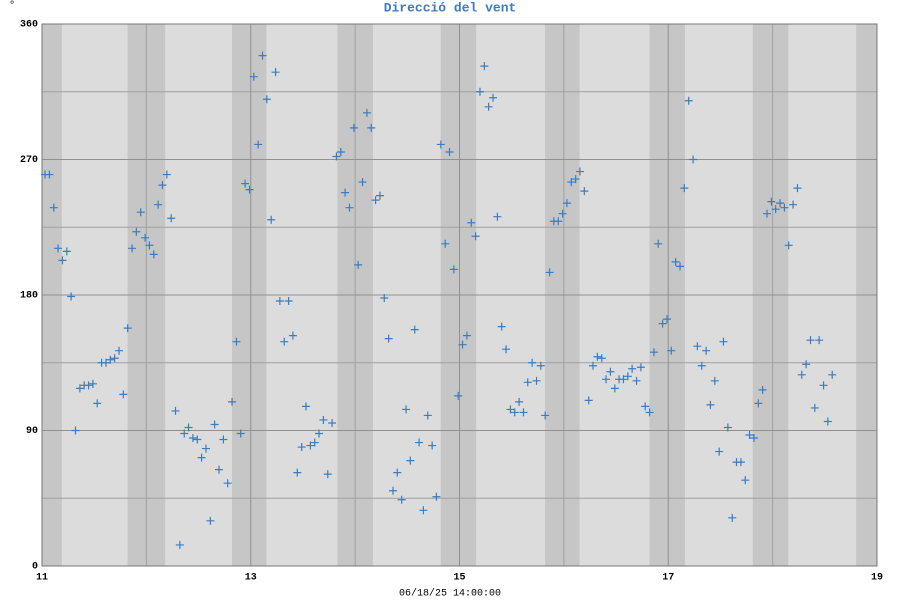 The image size is (900, 600). I want to click on x-tick-label: 15, so click(459, 578).